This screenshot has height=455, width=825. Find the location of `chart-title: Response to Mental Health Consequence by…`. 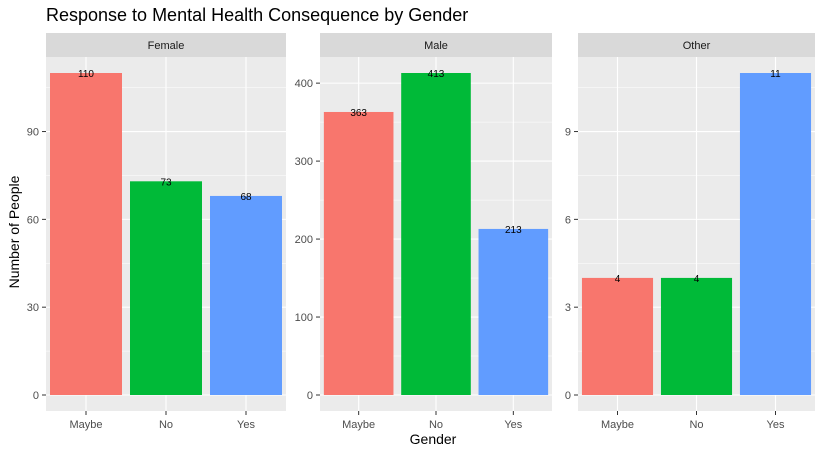

chart-title: Response to Mental Health Consequence by… is located at coordinates (257, 15).